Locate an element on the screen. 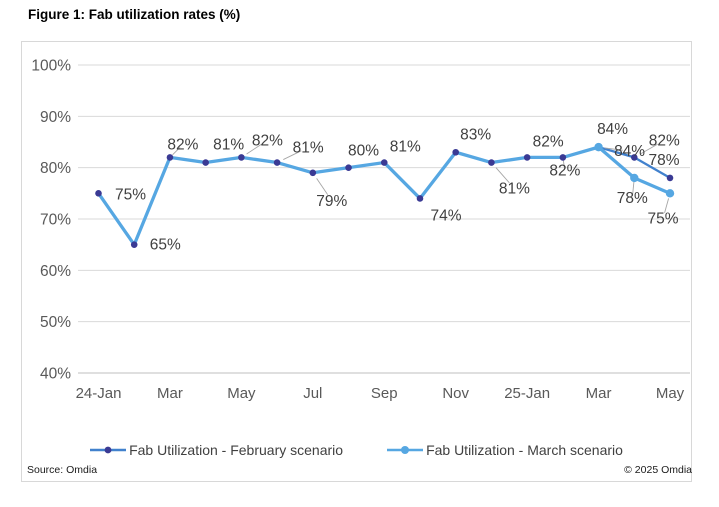 Image resolution: width=719 pixels, height=507 pixels. march-series-key-icon is located at coordinates (405, 450).